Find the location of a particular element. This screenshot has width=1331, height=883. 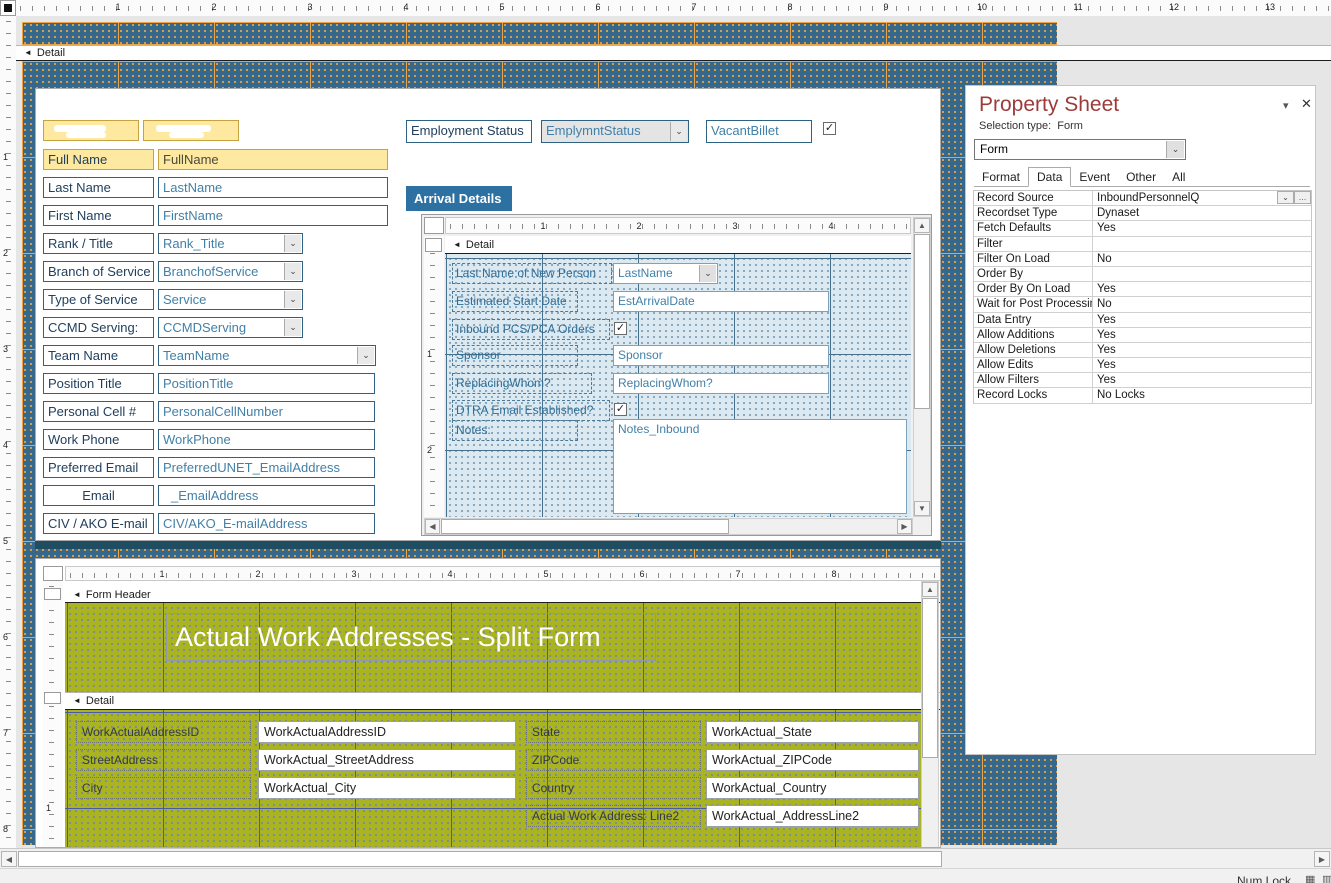

property-name: Order By On Load is located at coordinates (1033, 289).